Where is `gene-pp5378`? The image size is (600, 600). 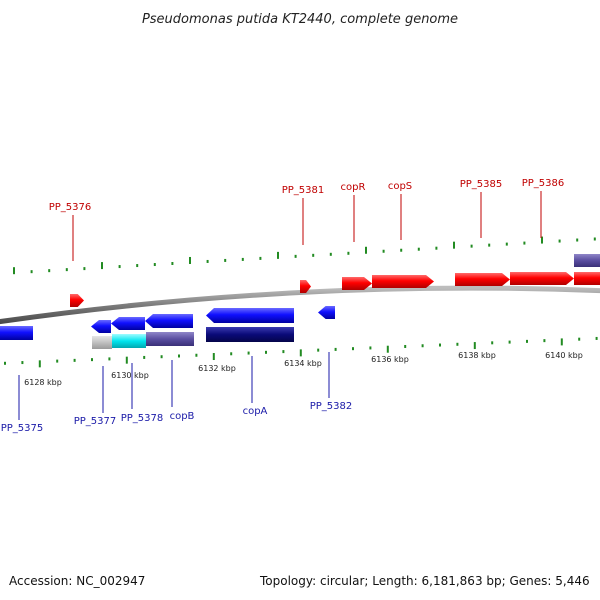 gene-pp5378 is located at coordinates (128, 323).